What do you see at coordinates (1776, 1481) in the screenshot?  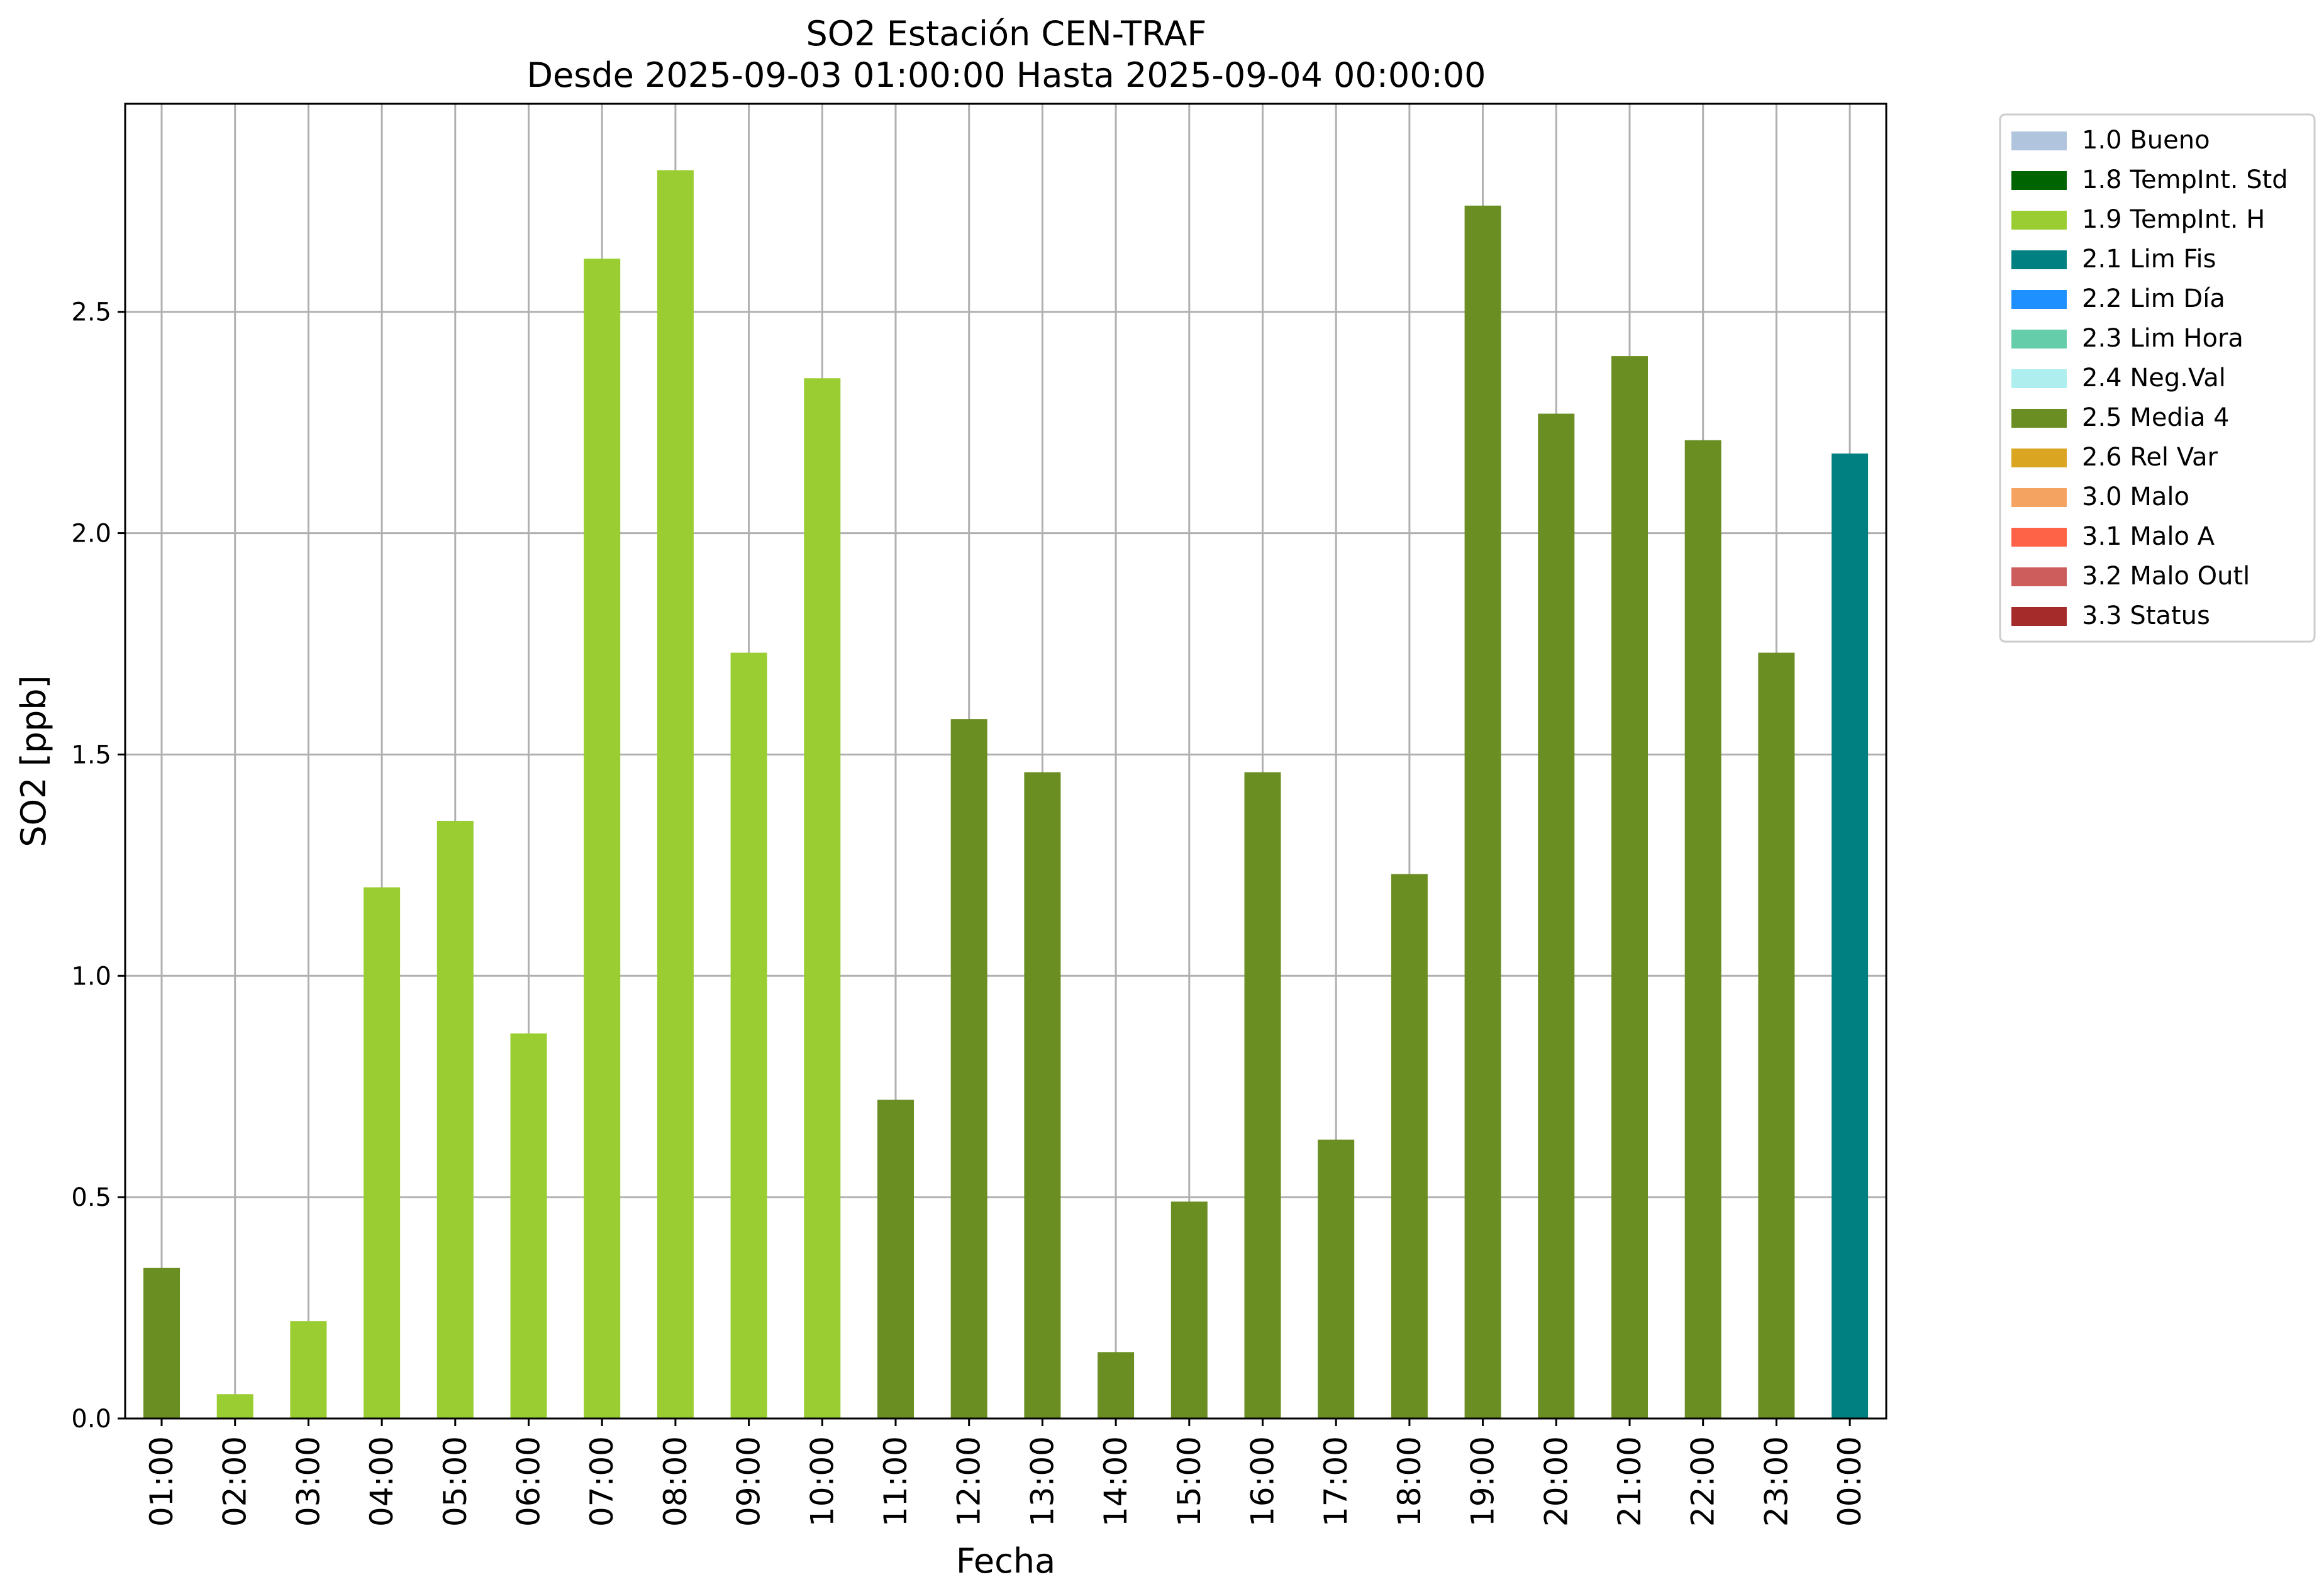 I see `x-tick-label: 23:00` at bounding box center [1776, 1481].